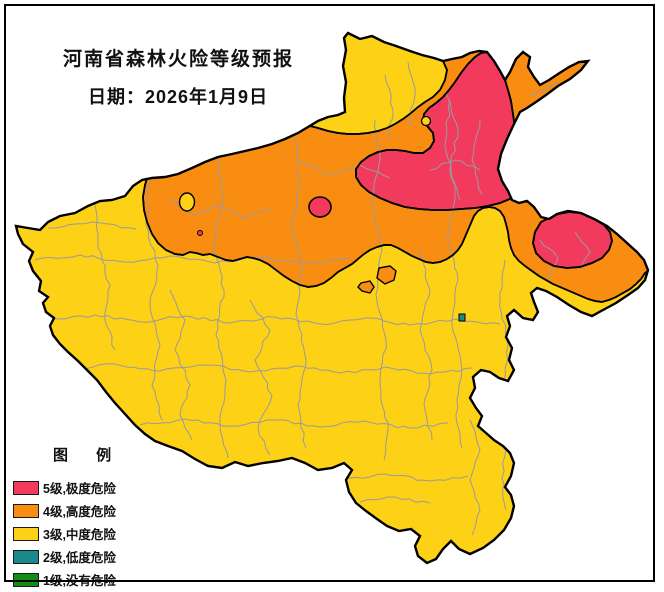 The image size is (664, 592). I want to click on level5-tiny-dot, so click(200, 233).